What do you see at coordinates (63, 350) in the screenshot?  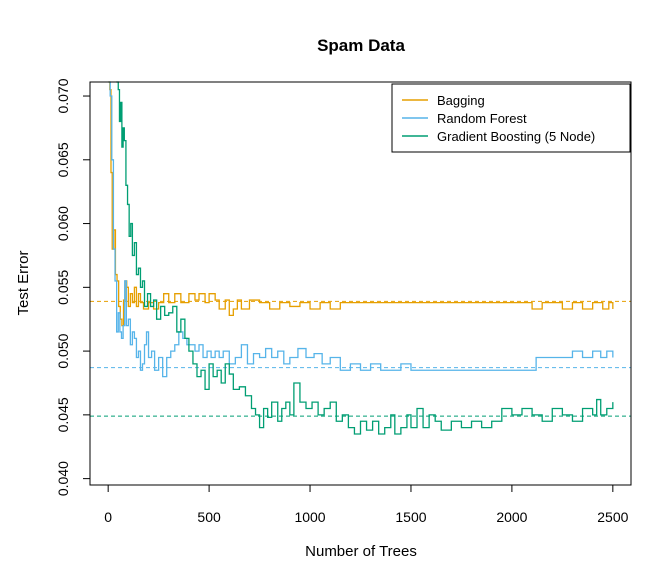 I see `y-tick-label: 0.050` at bounding box center [63, 350].